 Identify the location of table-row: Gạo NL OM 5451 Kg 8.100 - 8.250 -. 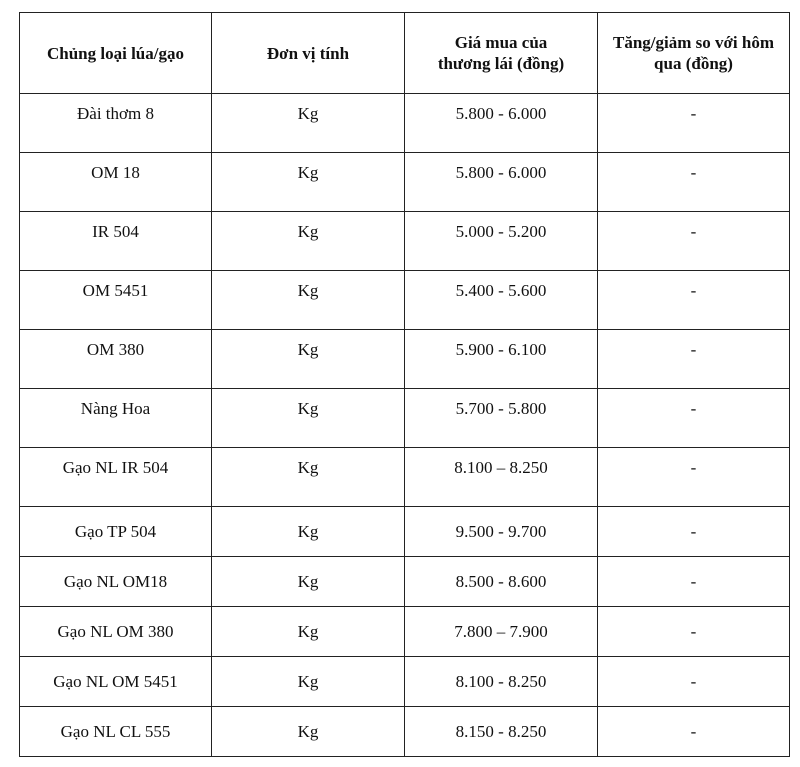
(404, 681).